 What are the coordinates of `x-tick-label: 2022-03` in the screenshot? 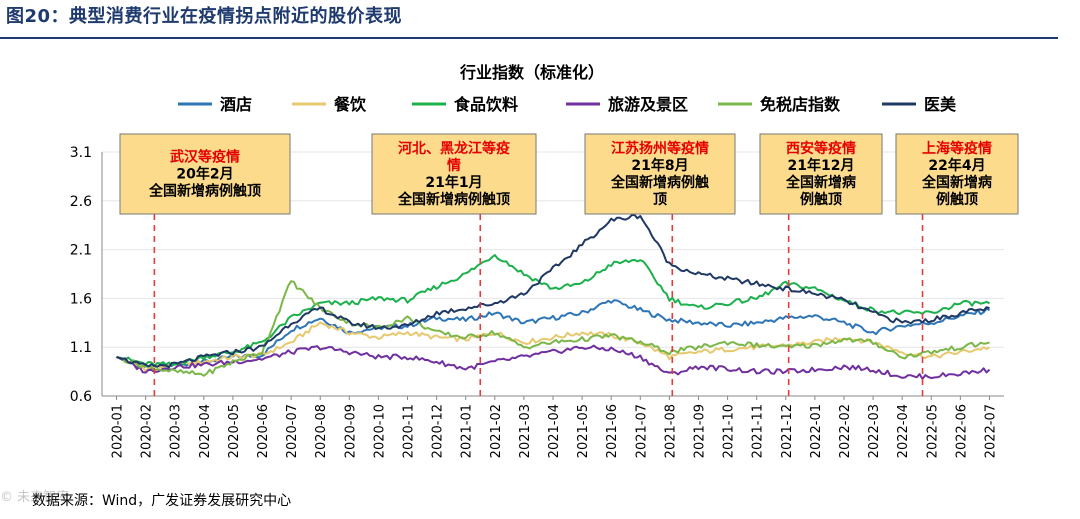 It's located at (874, 431).